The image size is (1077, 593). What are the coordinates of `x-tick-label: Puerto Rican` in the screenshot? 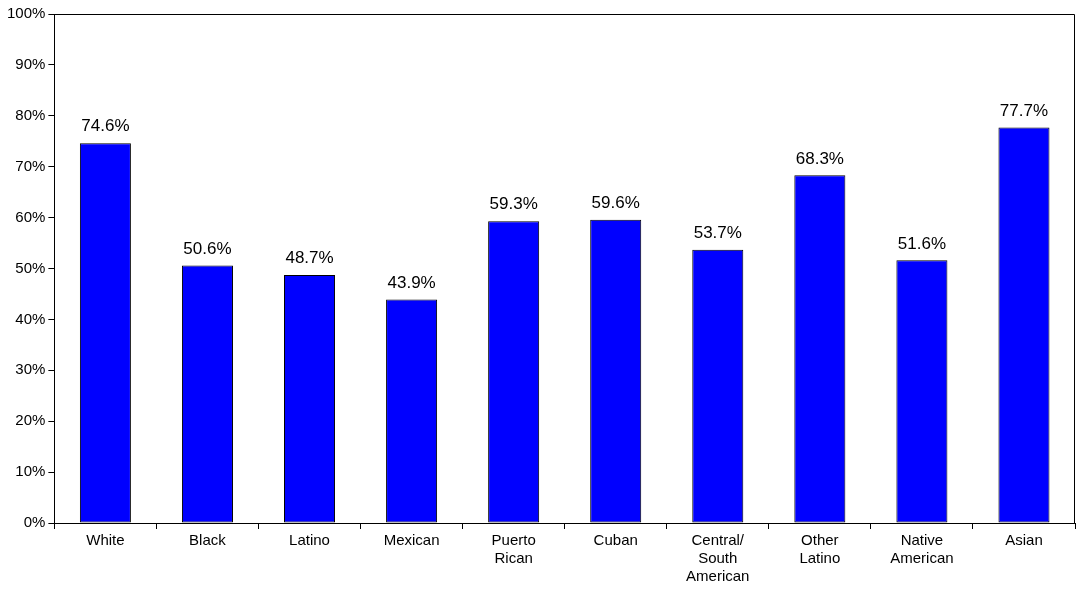 It's located at (513, 549).